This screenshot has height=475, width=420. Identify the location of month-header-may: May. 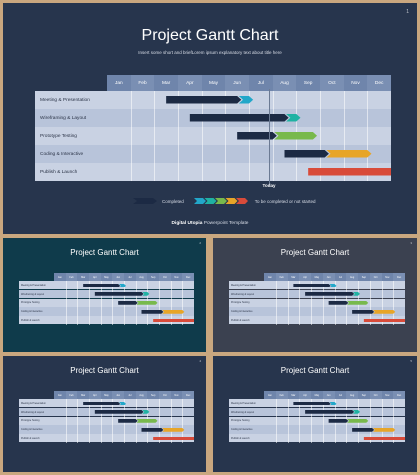
(106, 277).